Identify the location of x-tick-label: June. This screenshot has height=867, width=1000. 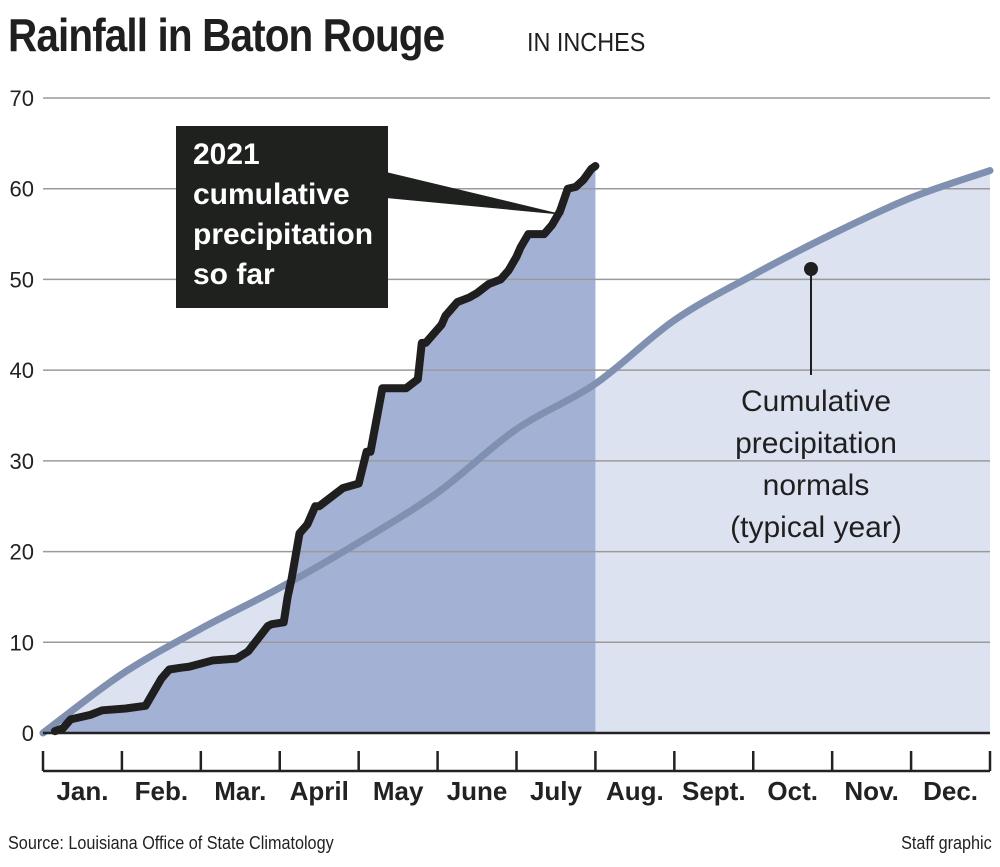
(477, 791).